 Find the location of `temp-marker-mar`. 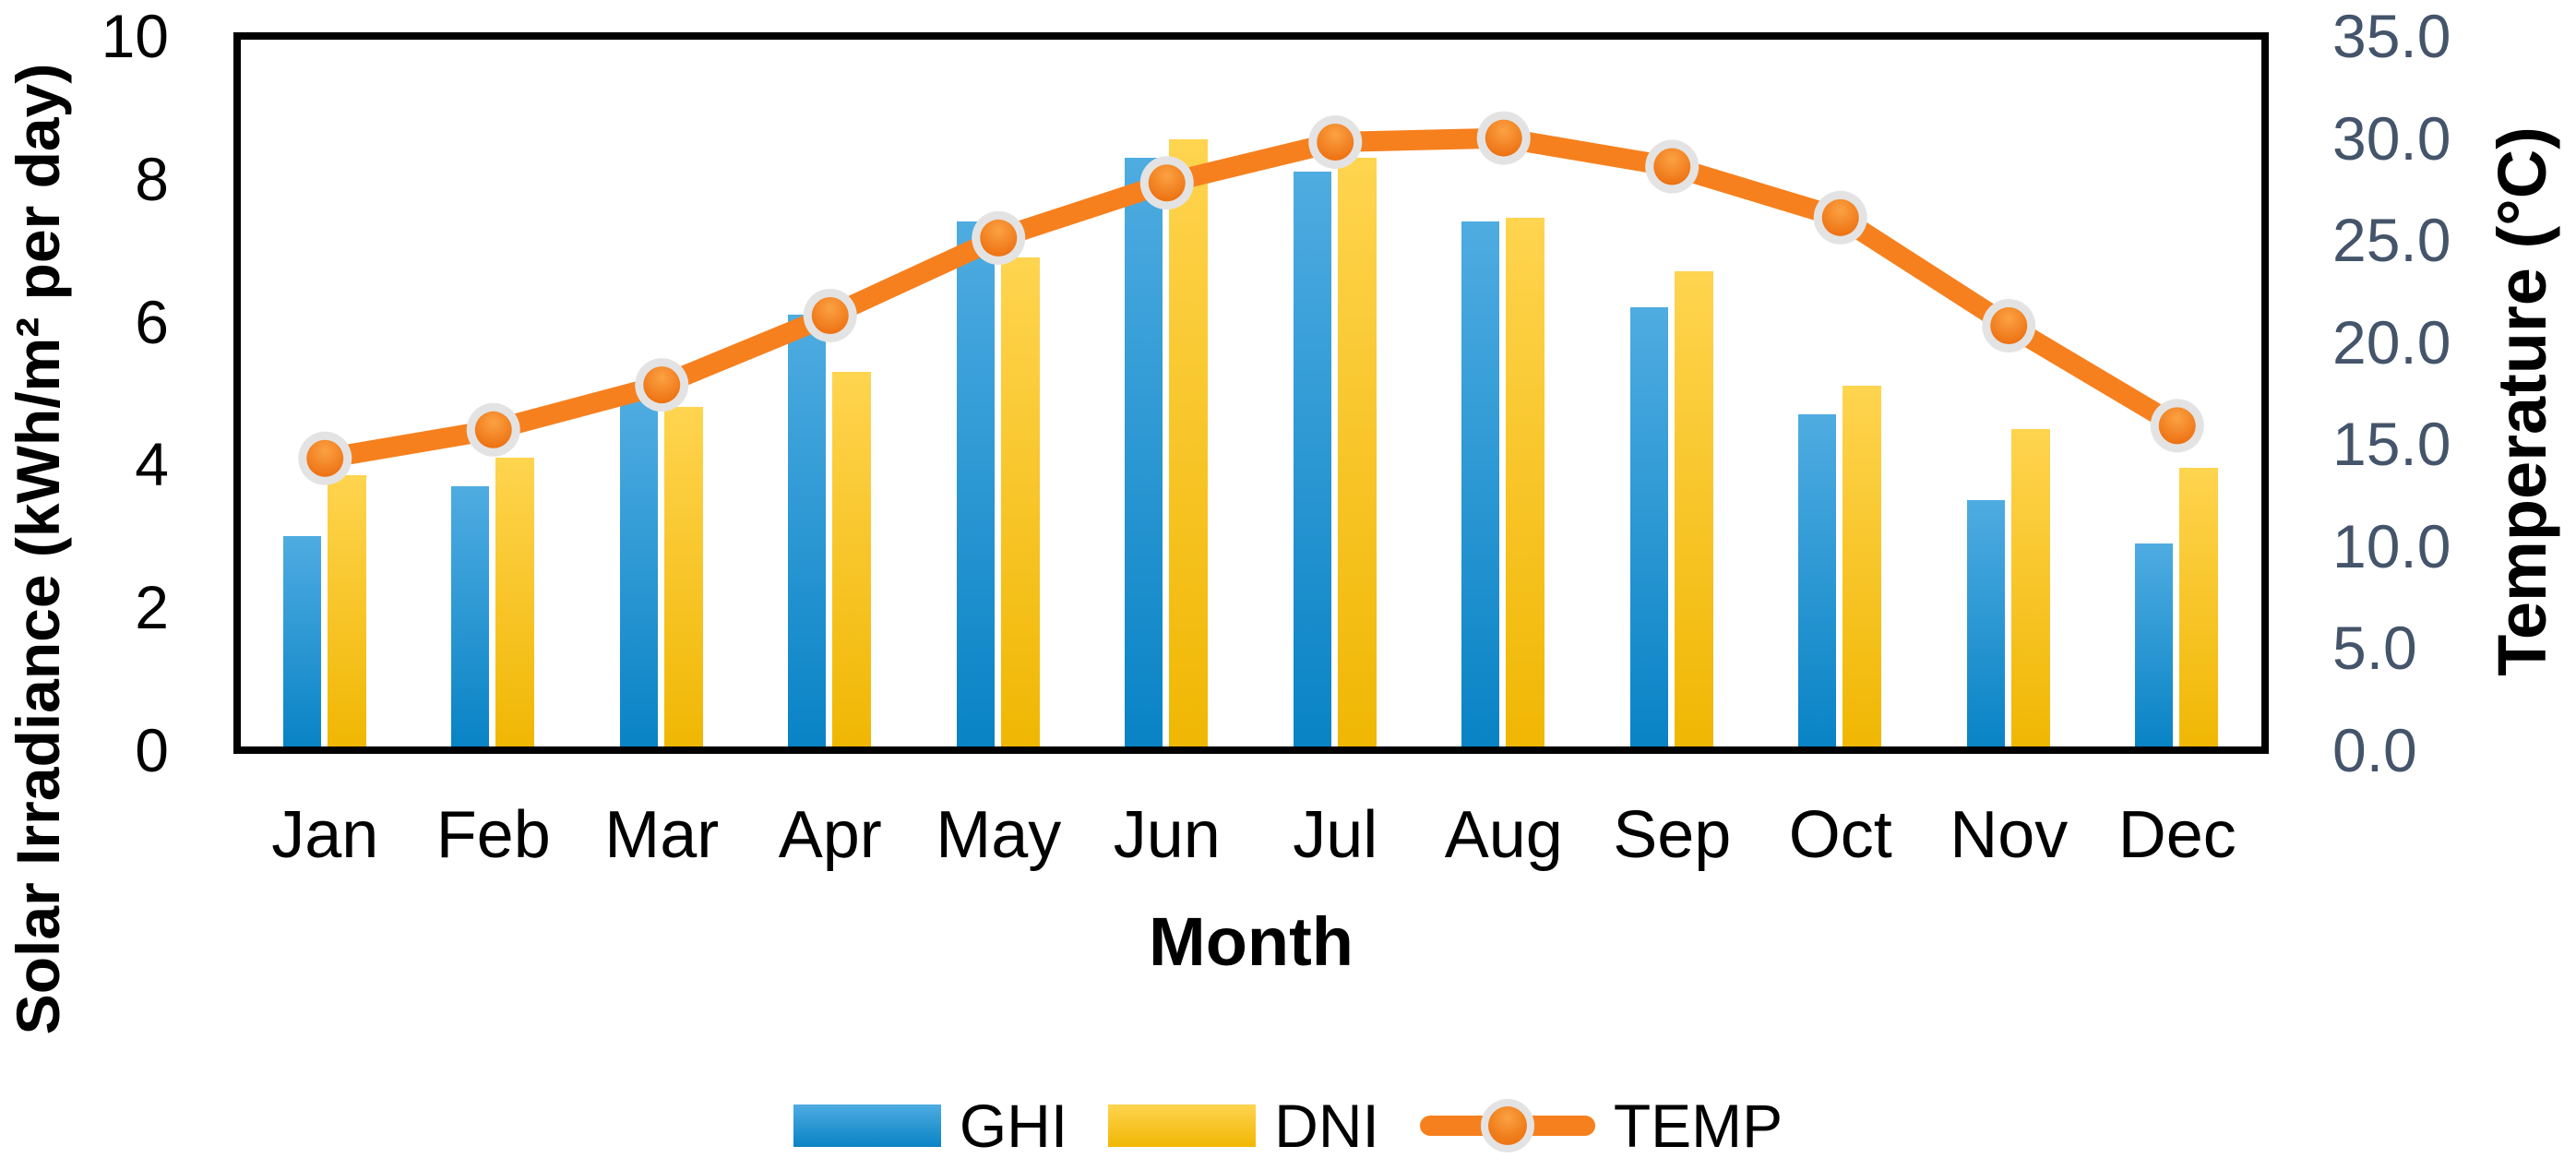

temp-marker-mar is located at coordinates (662, 385).